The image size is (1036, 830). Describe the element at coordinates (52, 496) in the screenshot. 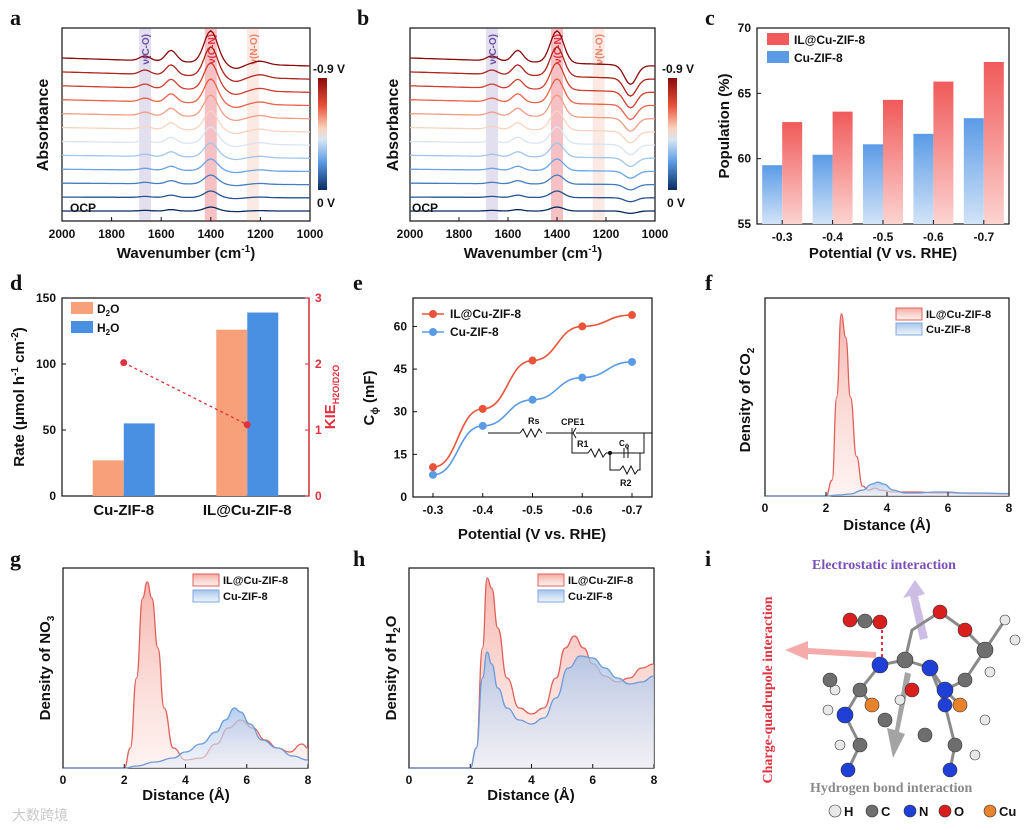

I see `panel-d-ytick-0: 0` at that location.